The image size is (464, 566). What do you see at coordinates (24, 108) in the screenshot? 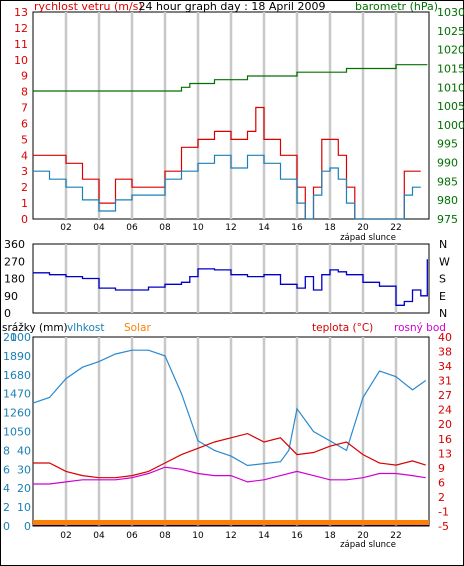
I see `wind-speed-tick: 7` at bounding box center [24, 108].